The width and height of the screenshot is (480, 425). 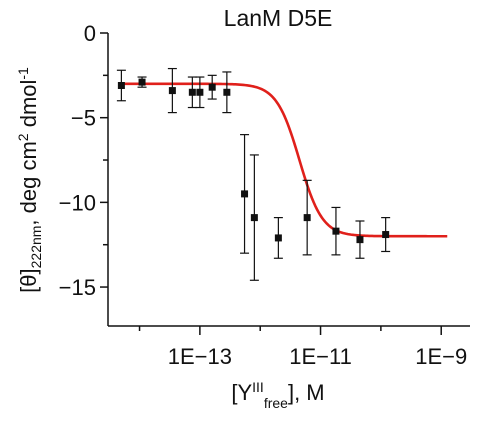 I want to click on y-label-theta: [θ], so click(x=28, y=280).